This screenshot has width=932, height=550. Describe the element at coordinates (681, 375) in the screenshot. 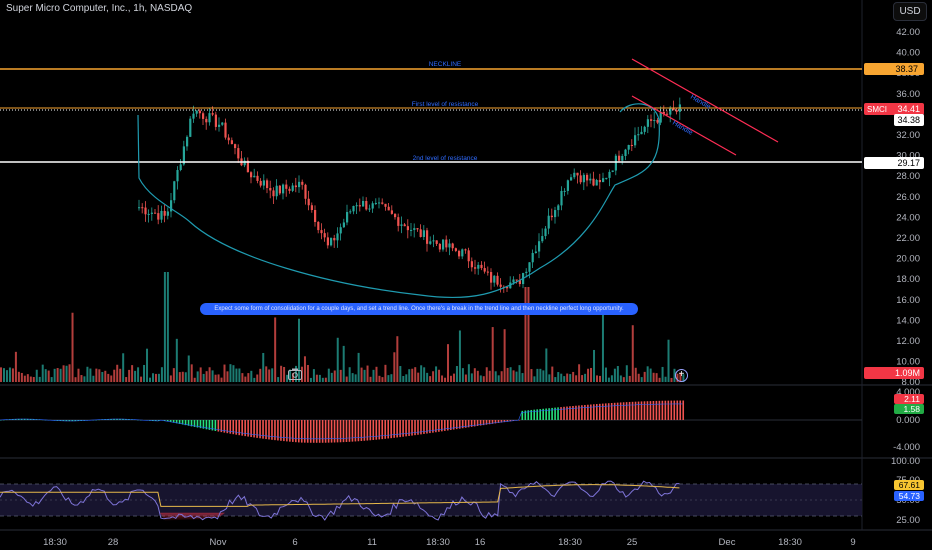

I see `add-indicator-icon: +` at that location.